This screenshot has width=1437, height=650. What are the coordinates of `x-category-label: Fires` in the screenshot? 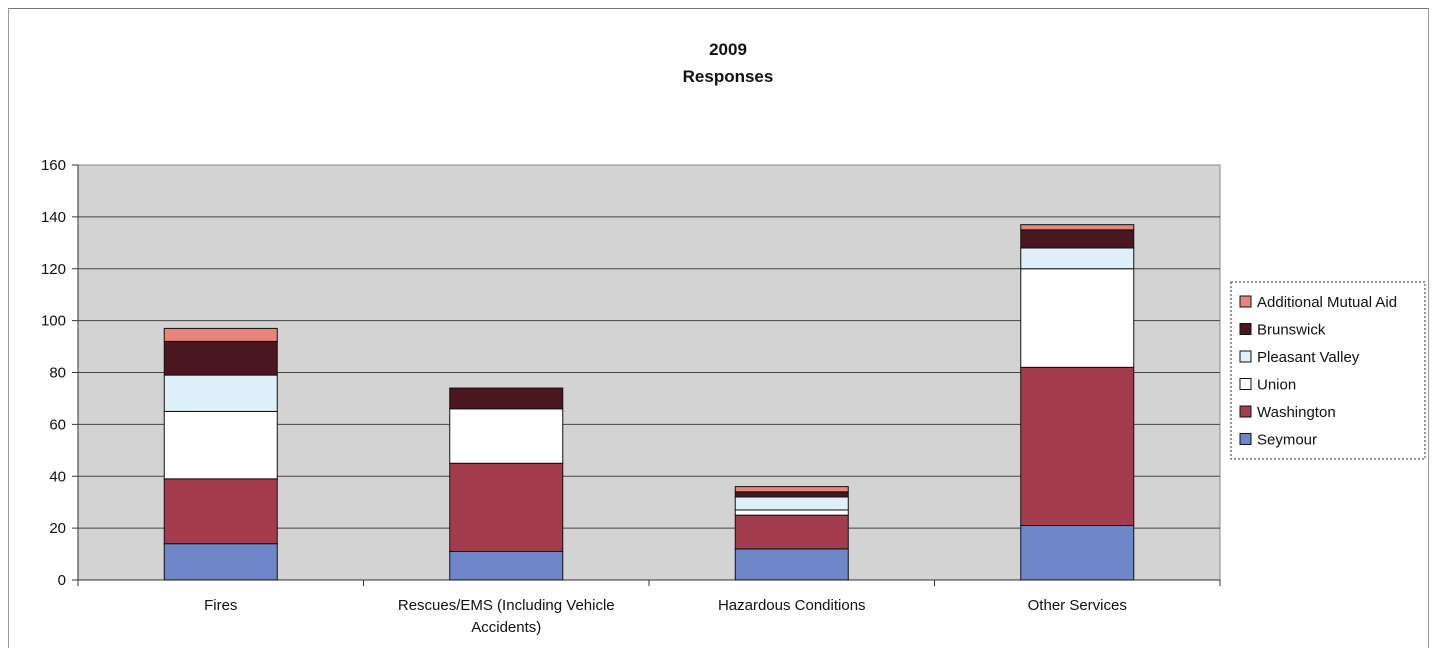 It's located at (220, 605).